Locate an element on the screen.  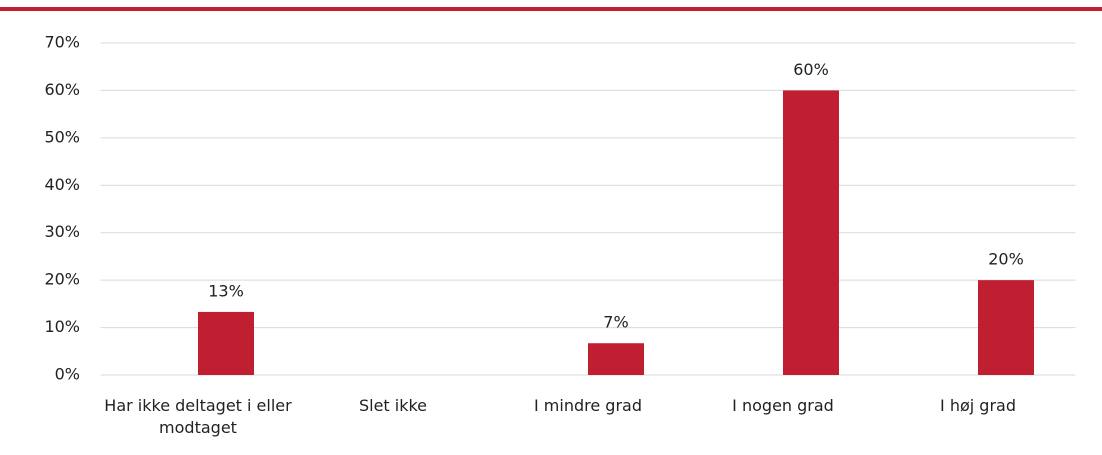
y-tick-label: 50% is located at coordinates (62, 136).